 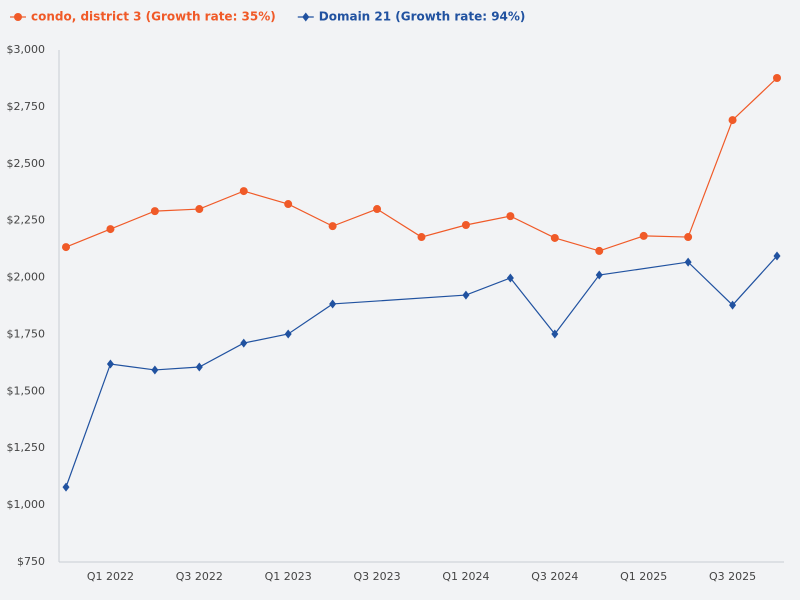 What do you see at coordinates (110, 576) in the screenshot?
I see `x-tick-label: Q1 2022` at bounding box center [110, 576].